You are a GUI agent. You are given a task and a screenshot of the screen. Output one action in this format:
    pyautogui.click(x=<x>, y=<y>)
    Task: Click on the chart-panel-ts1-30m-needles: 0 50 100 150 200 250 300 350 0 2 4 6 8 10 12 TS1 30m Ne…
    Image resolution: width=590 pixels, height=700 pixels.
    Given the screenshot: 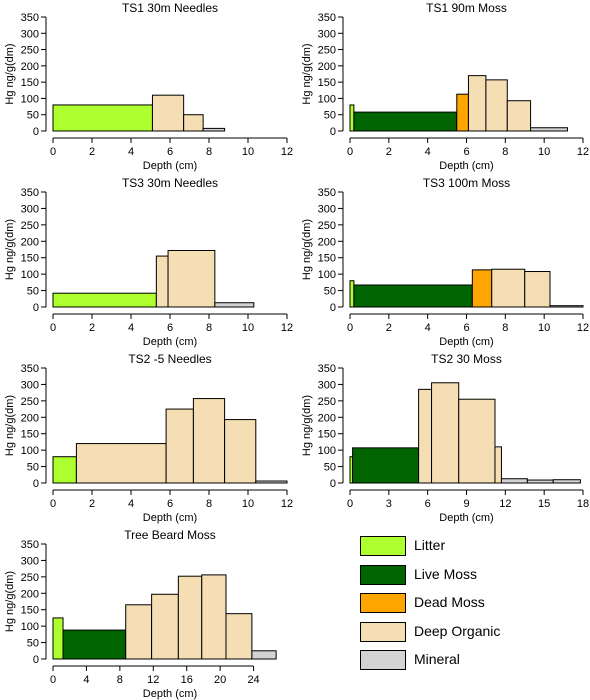 What is the action you would take?
    pyautogui.click(x=148, y=86)
    